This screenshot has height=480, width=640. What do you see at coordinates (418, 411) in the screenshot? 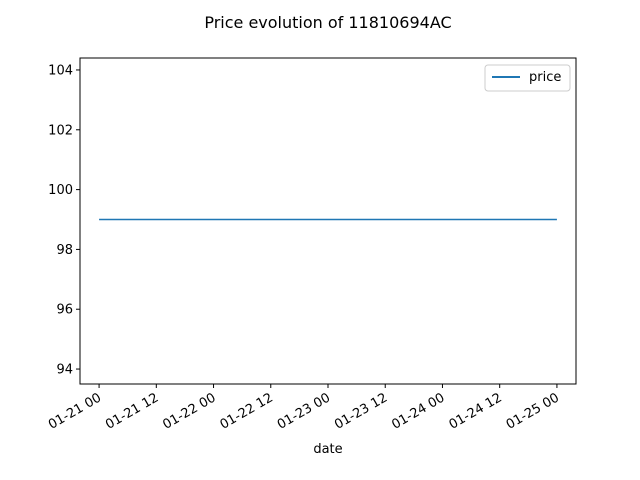
I see `x-tick-label: 01-24 00` at bounding box center [418, 411].